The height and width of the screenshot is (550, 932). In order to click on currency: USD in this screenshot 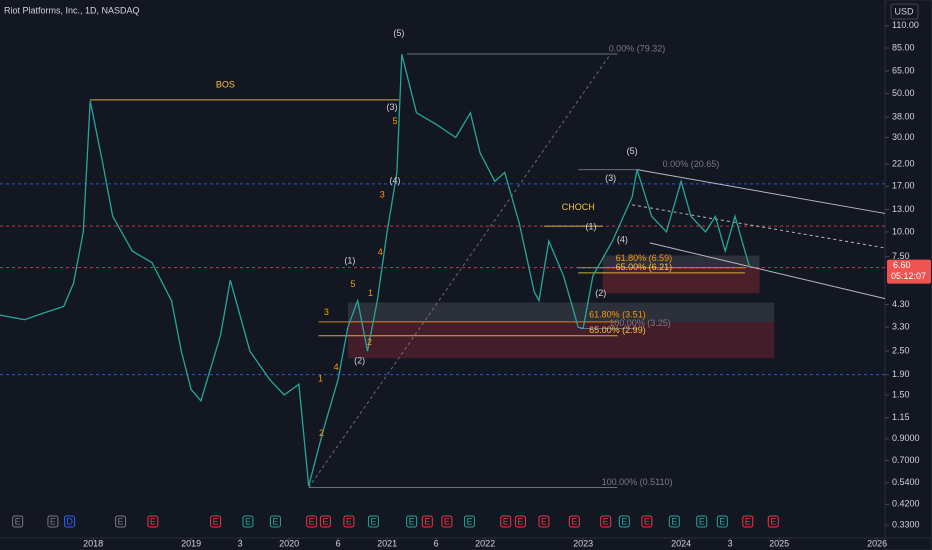, I will do `click(904, 11)`.